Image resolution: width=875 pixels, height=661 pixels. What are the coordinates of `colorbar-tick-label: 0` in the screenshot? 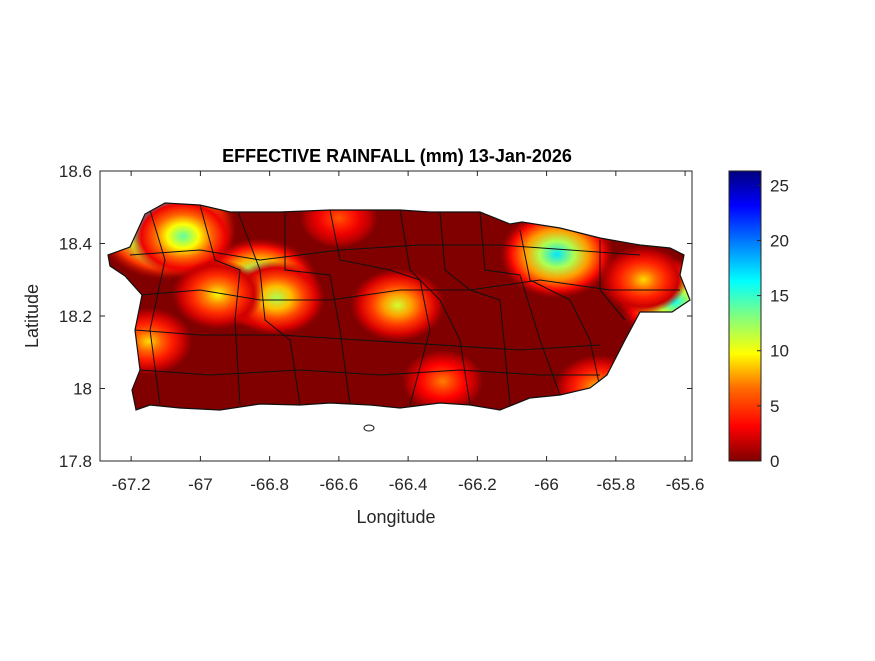 It's located at (774, 461).